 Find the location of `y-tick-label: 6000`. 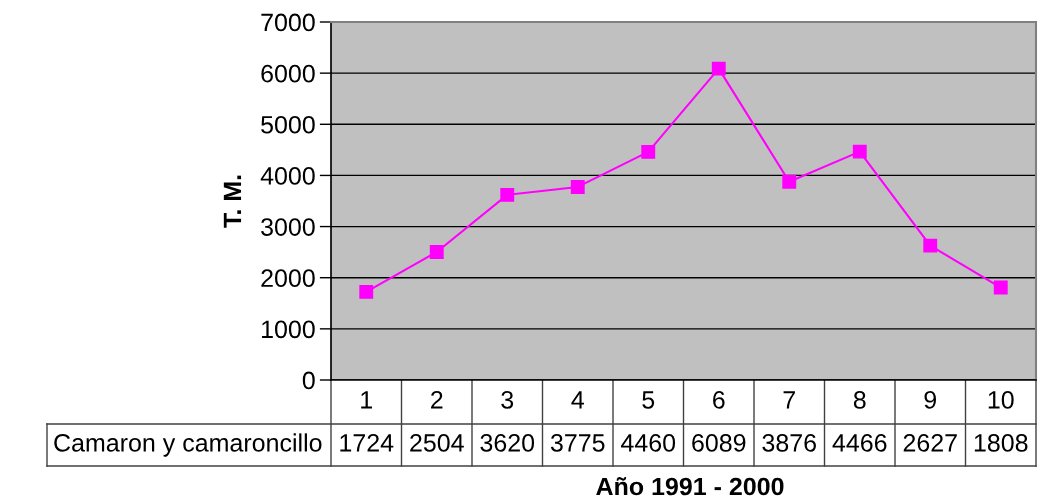

y-tick-label: 6000 is located at coordinates (288, 73).